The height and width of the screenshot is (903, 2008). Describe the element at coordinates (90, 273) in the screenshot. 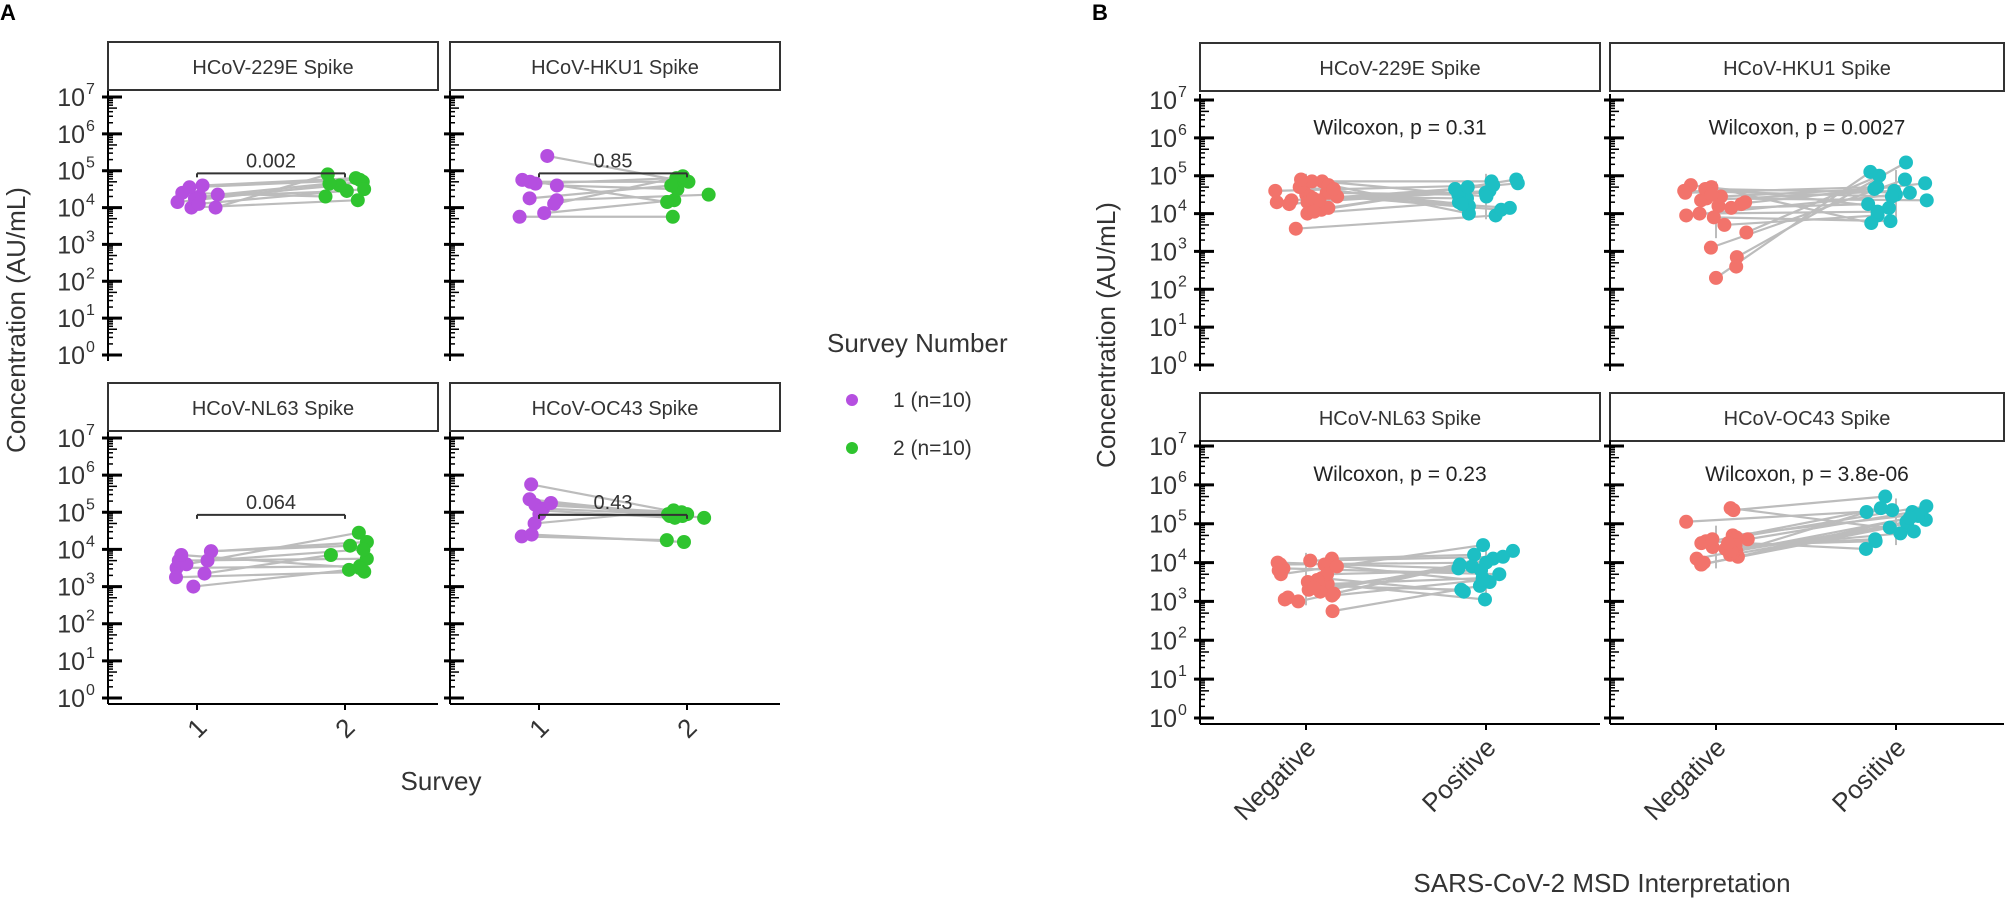

I see `y-tick-exponent: 2` at that location.